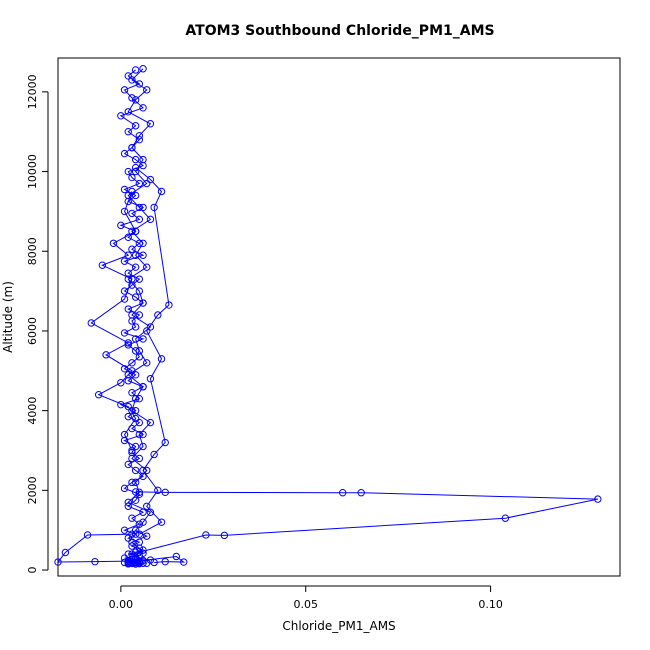  I want to click on x-axis-label: Chloride_PM1_AMS, so click(338, 626).